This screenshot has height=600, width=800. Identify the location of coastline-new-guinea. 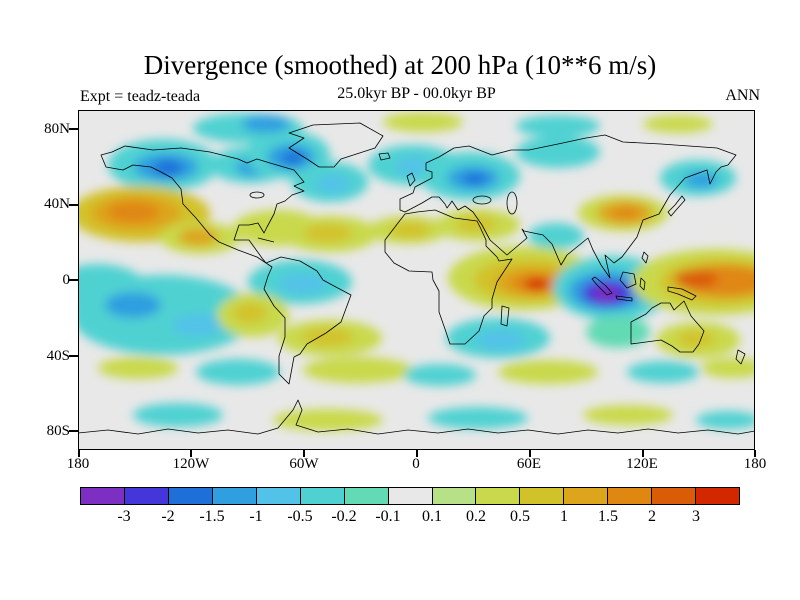
(682, 293).